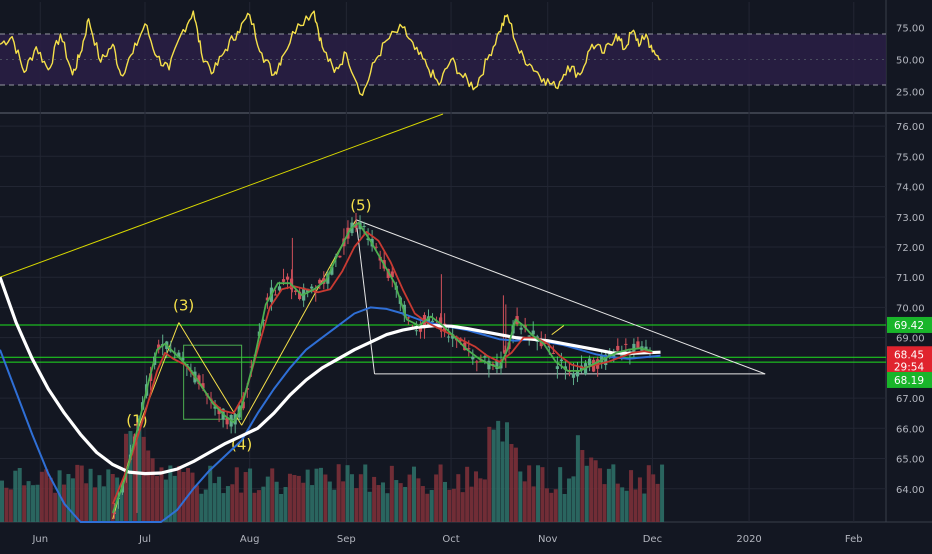  What do you see at coordinates (909, 367) in the screenshot?
I see `price-badge-label: 29:54` at bounding box center [909, 367].